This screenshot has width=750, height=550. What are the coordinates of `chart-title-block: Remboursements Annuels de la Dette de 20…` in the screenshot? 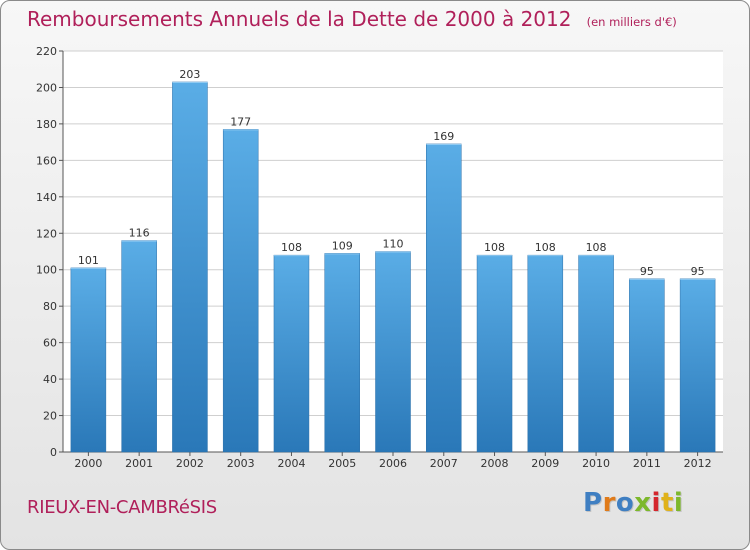 It's located at (352, 19).